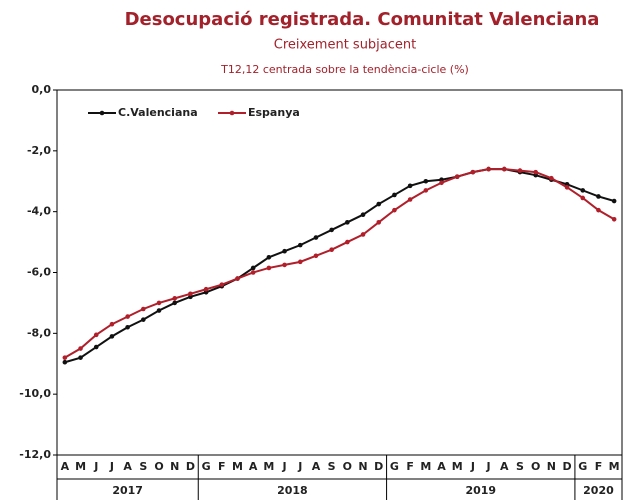 The width and height of the screenshot is (626, 500). Describe the element at coordinates (292, 490) in the screenshot. I see `year-label: 2018` at that location.